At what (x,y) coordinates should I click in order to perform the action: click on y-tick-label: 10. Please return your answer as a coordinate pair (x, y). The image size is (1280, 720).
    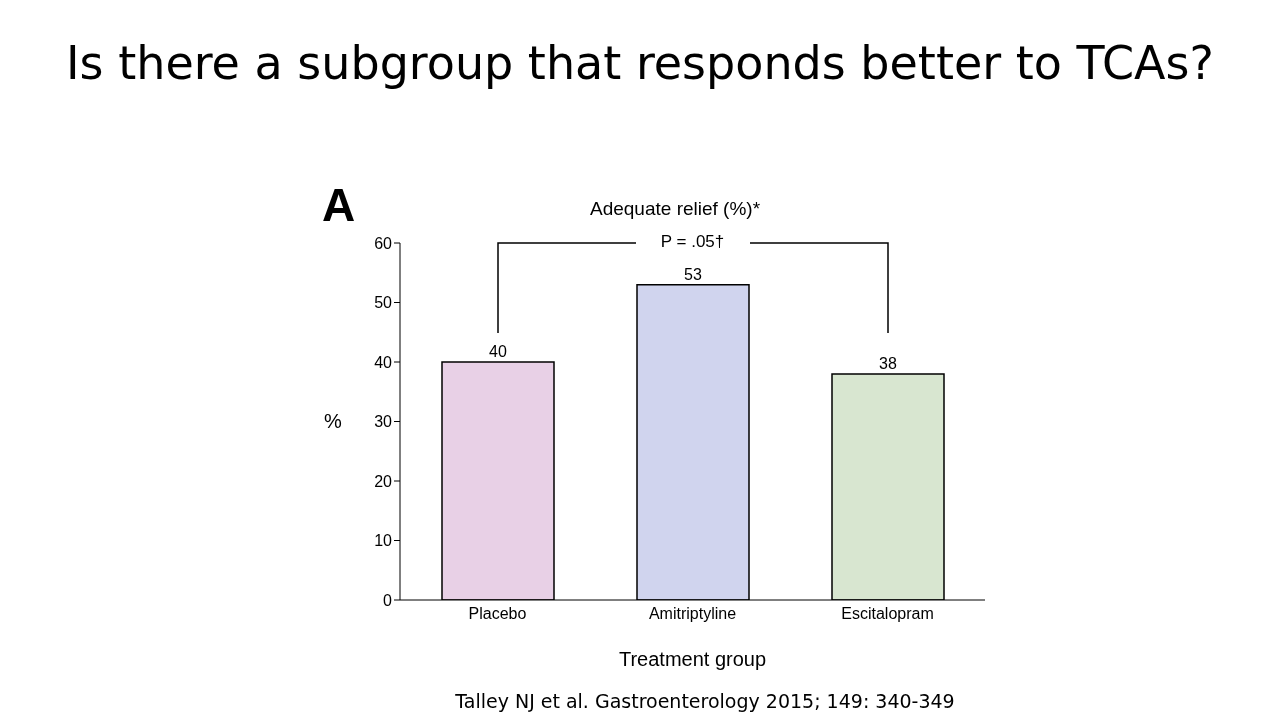
    Looking at the image, I should click on (383, 541).